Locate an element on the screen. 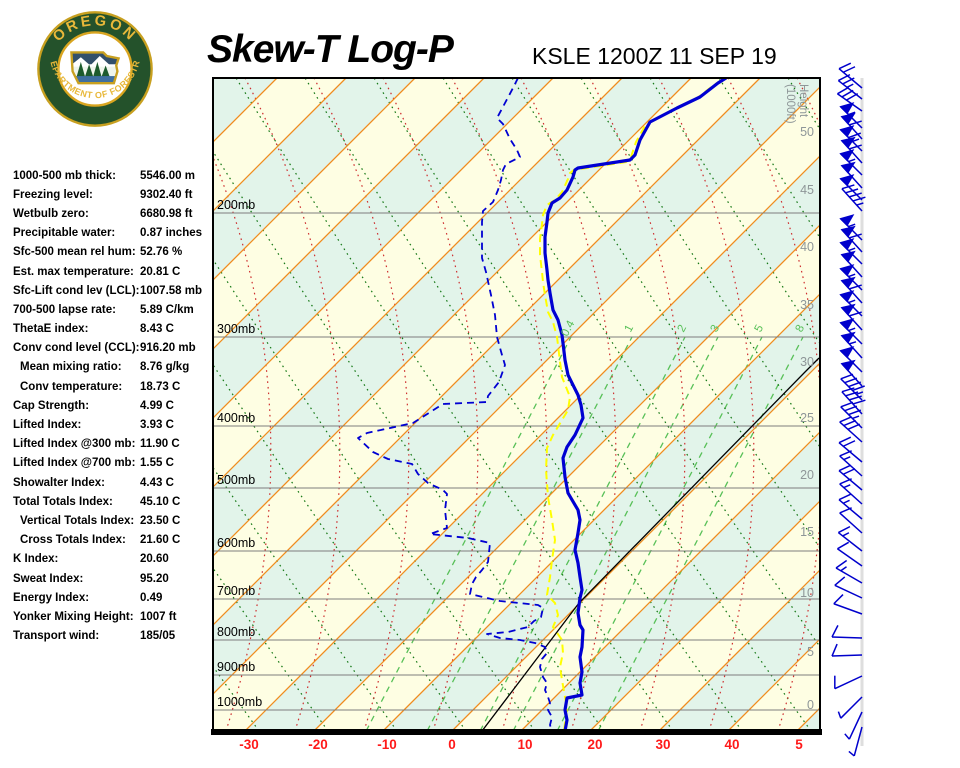  index-value: 5546.00 m is located at coordinates (167, 175).